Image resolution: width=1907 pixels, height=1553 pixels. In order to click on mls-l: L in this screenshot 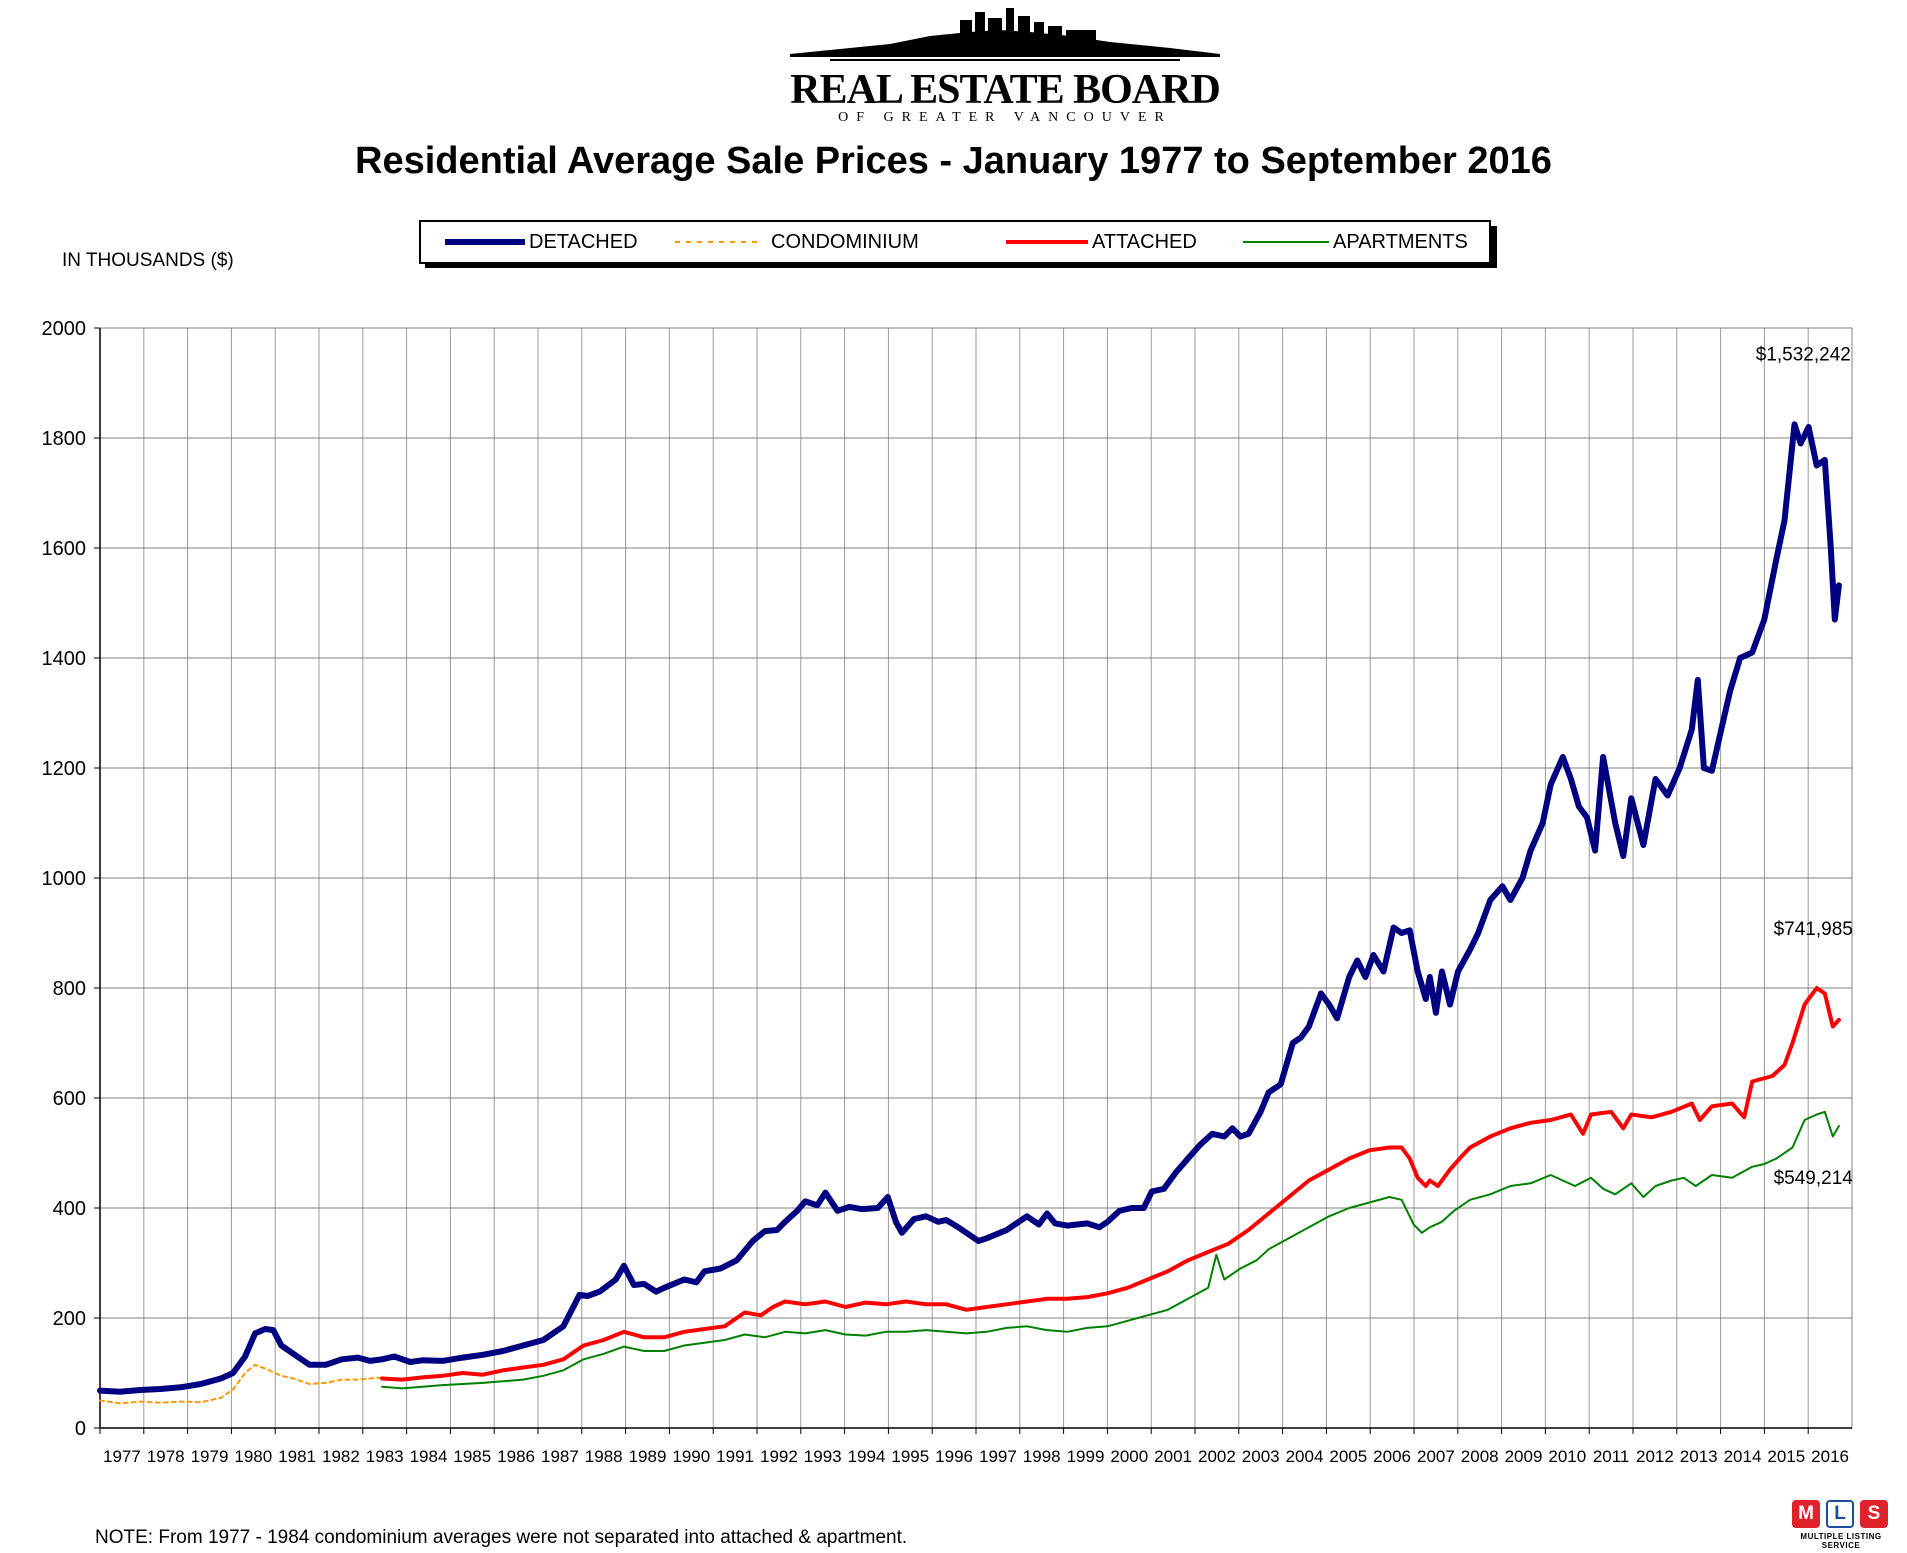, I will do `click(1840, 1514)`.